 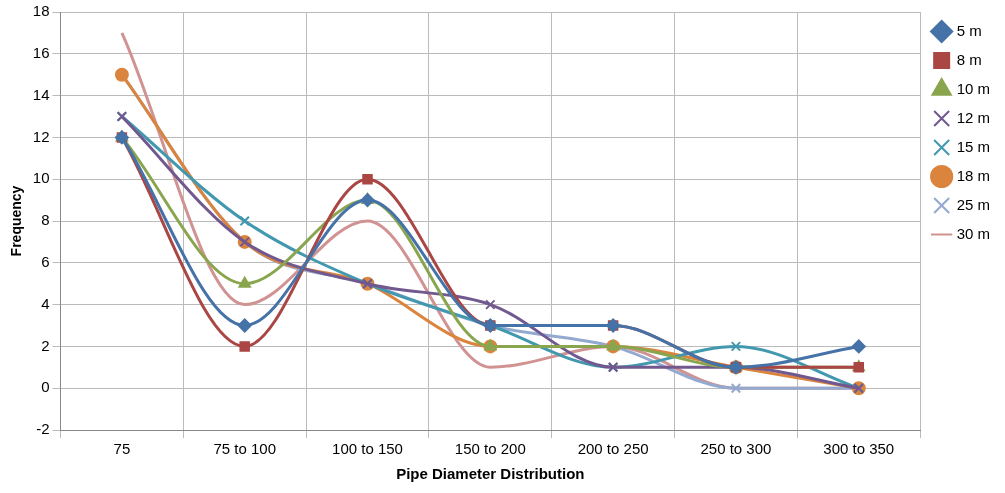 What do you see at coordinates (973, 175) in the screenshot?
I see `legend-label: 18 m` at bounding box center [973, 175].